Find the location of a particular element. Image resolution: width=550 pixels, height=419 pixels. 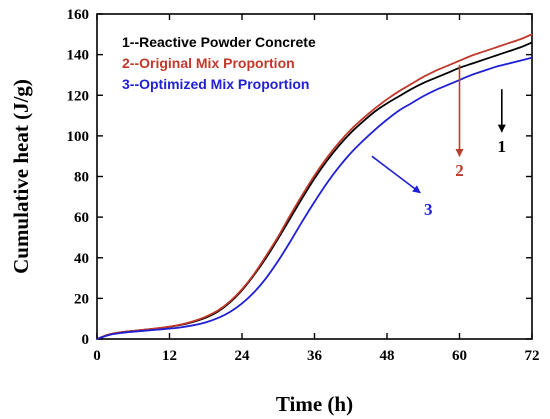

x-tick-label: 24 is located at coordinates (243, 356).